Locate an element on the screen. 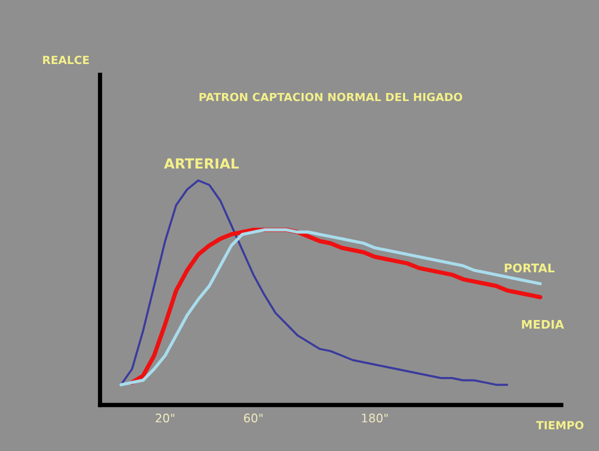  series-label: ARTERIAL is located at coordinates (201, 163).